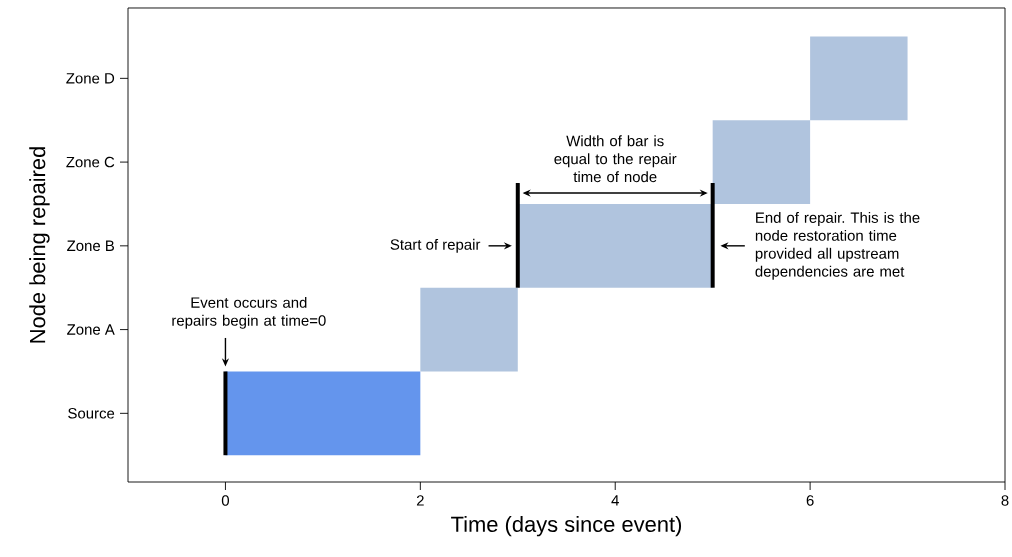 This screenshot has width=1012, height=557. Describe the element at coordinates (566, 526) in the screenshot. I see `x-axis-title: Time (days since event)` at that location.